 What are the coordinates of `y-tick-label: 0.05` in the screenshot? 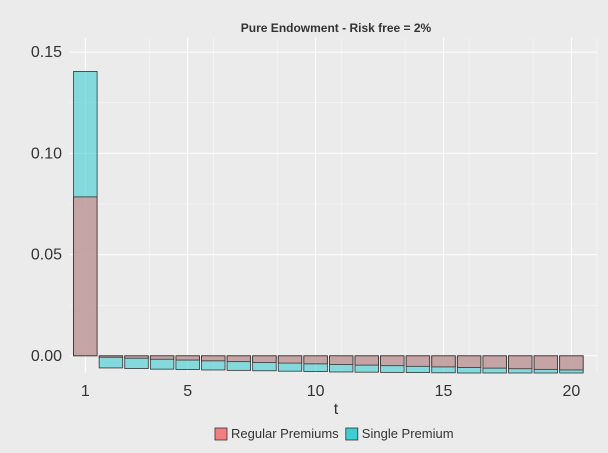 It's located at (46, 255).